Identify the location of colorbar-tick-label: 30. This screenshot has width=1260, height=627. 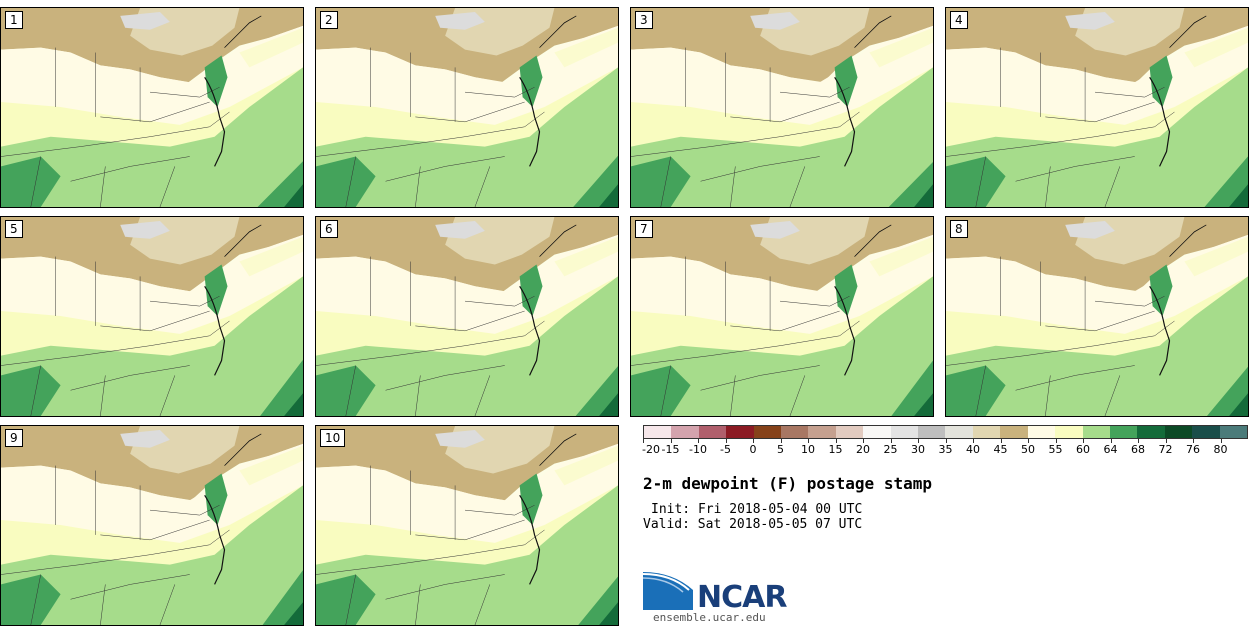
(918, 449).